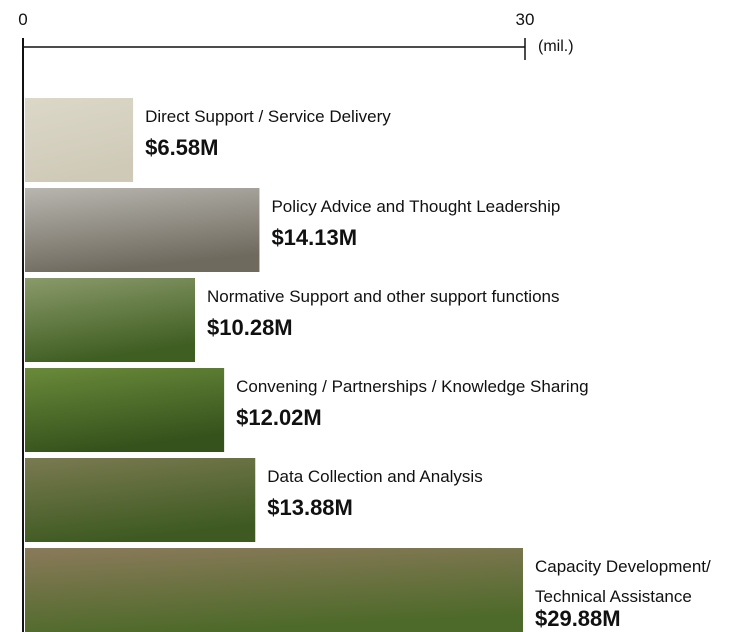 The image size is (748, 632). Describe the element at coordinates (182, 147) in the screenshot. I see `value-label: $6.58M` at that location.